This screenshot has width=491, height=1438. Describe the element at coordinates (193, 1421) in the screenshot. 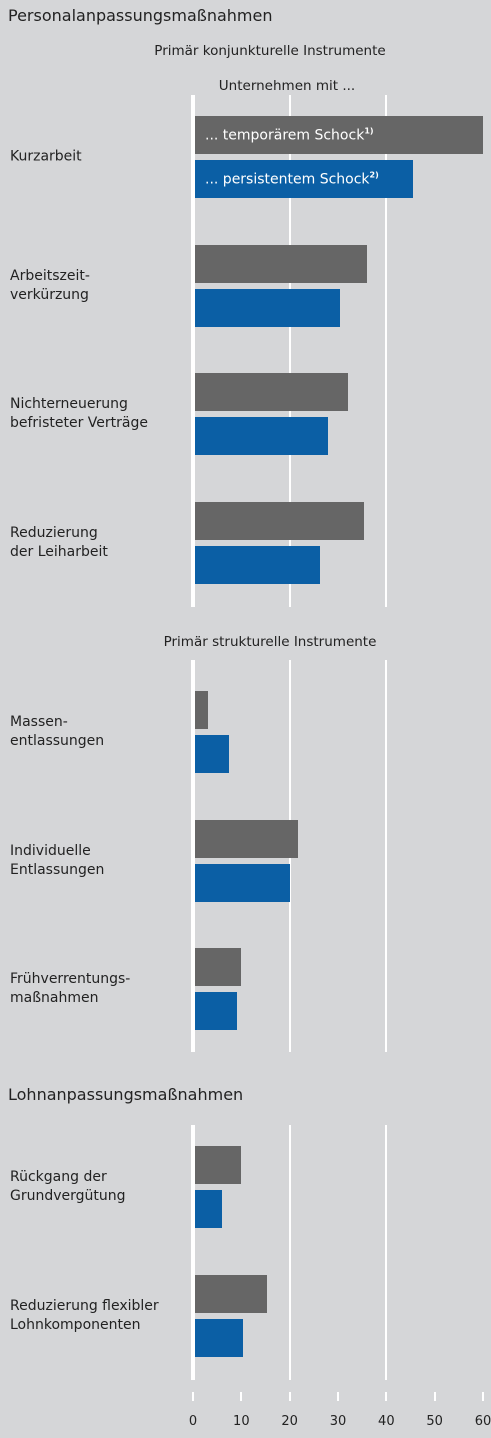

I see `x-tick-label: 0` at that location.